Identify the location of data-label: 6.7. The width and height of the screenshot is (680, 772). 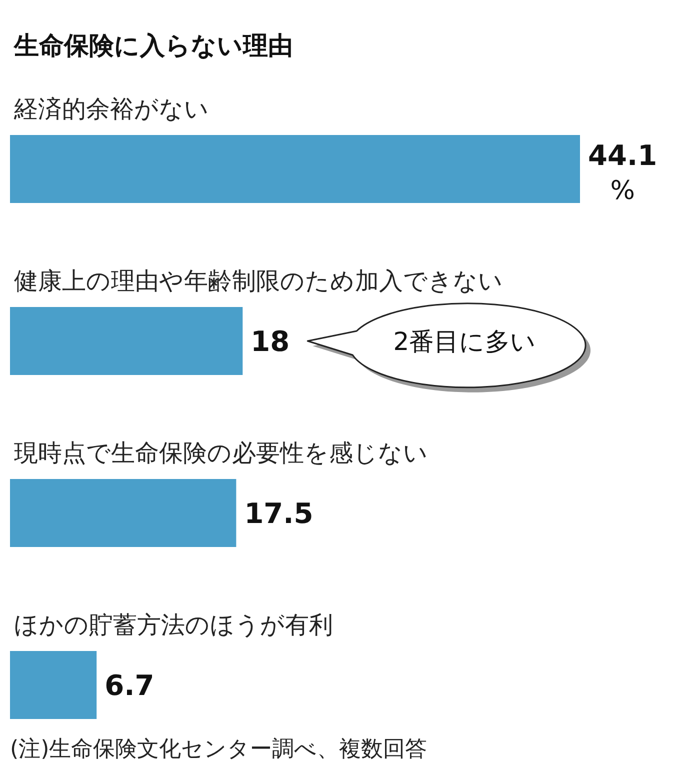
(129, 685).